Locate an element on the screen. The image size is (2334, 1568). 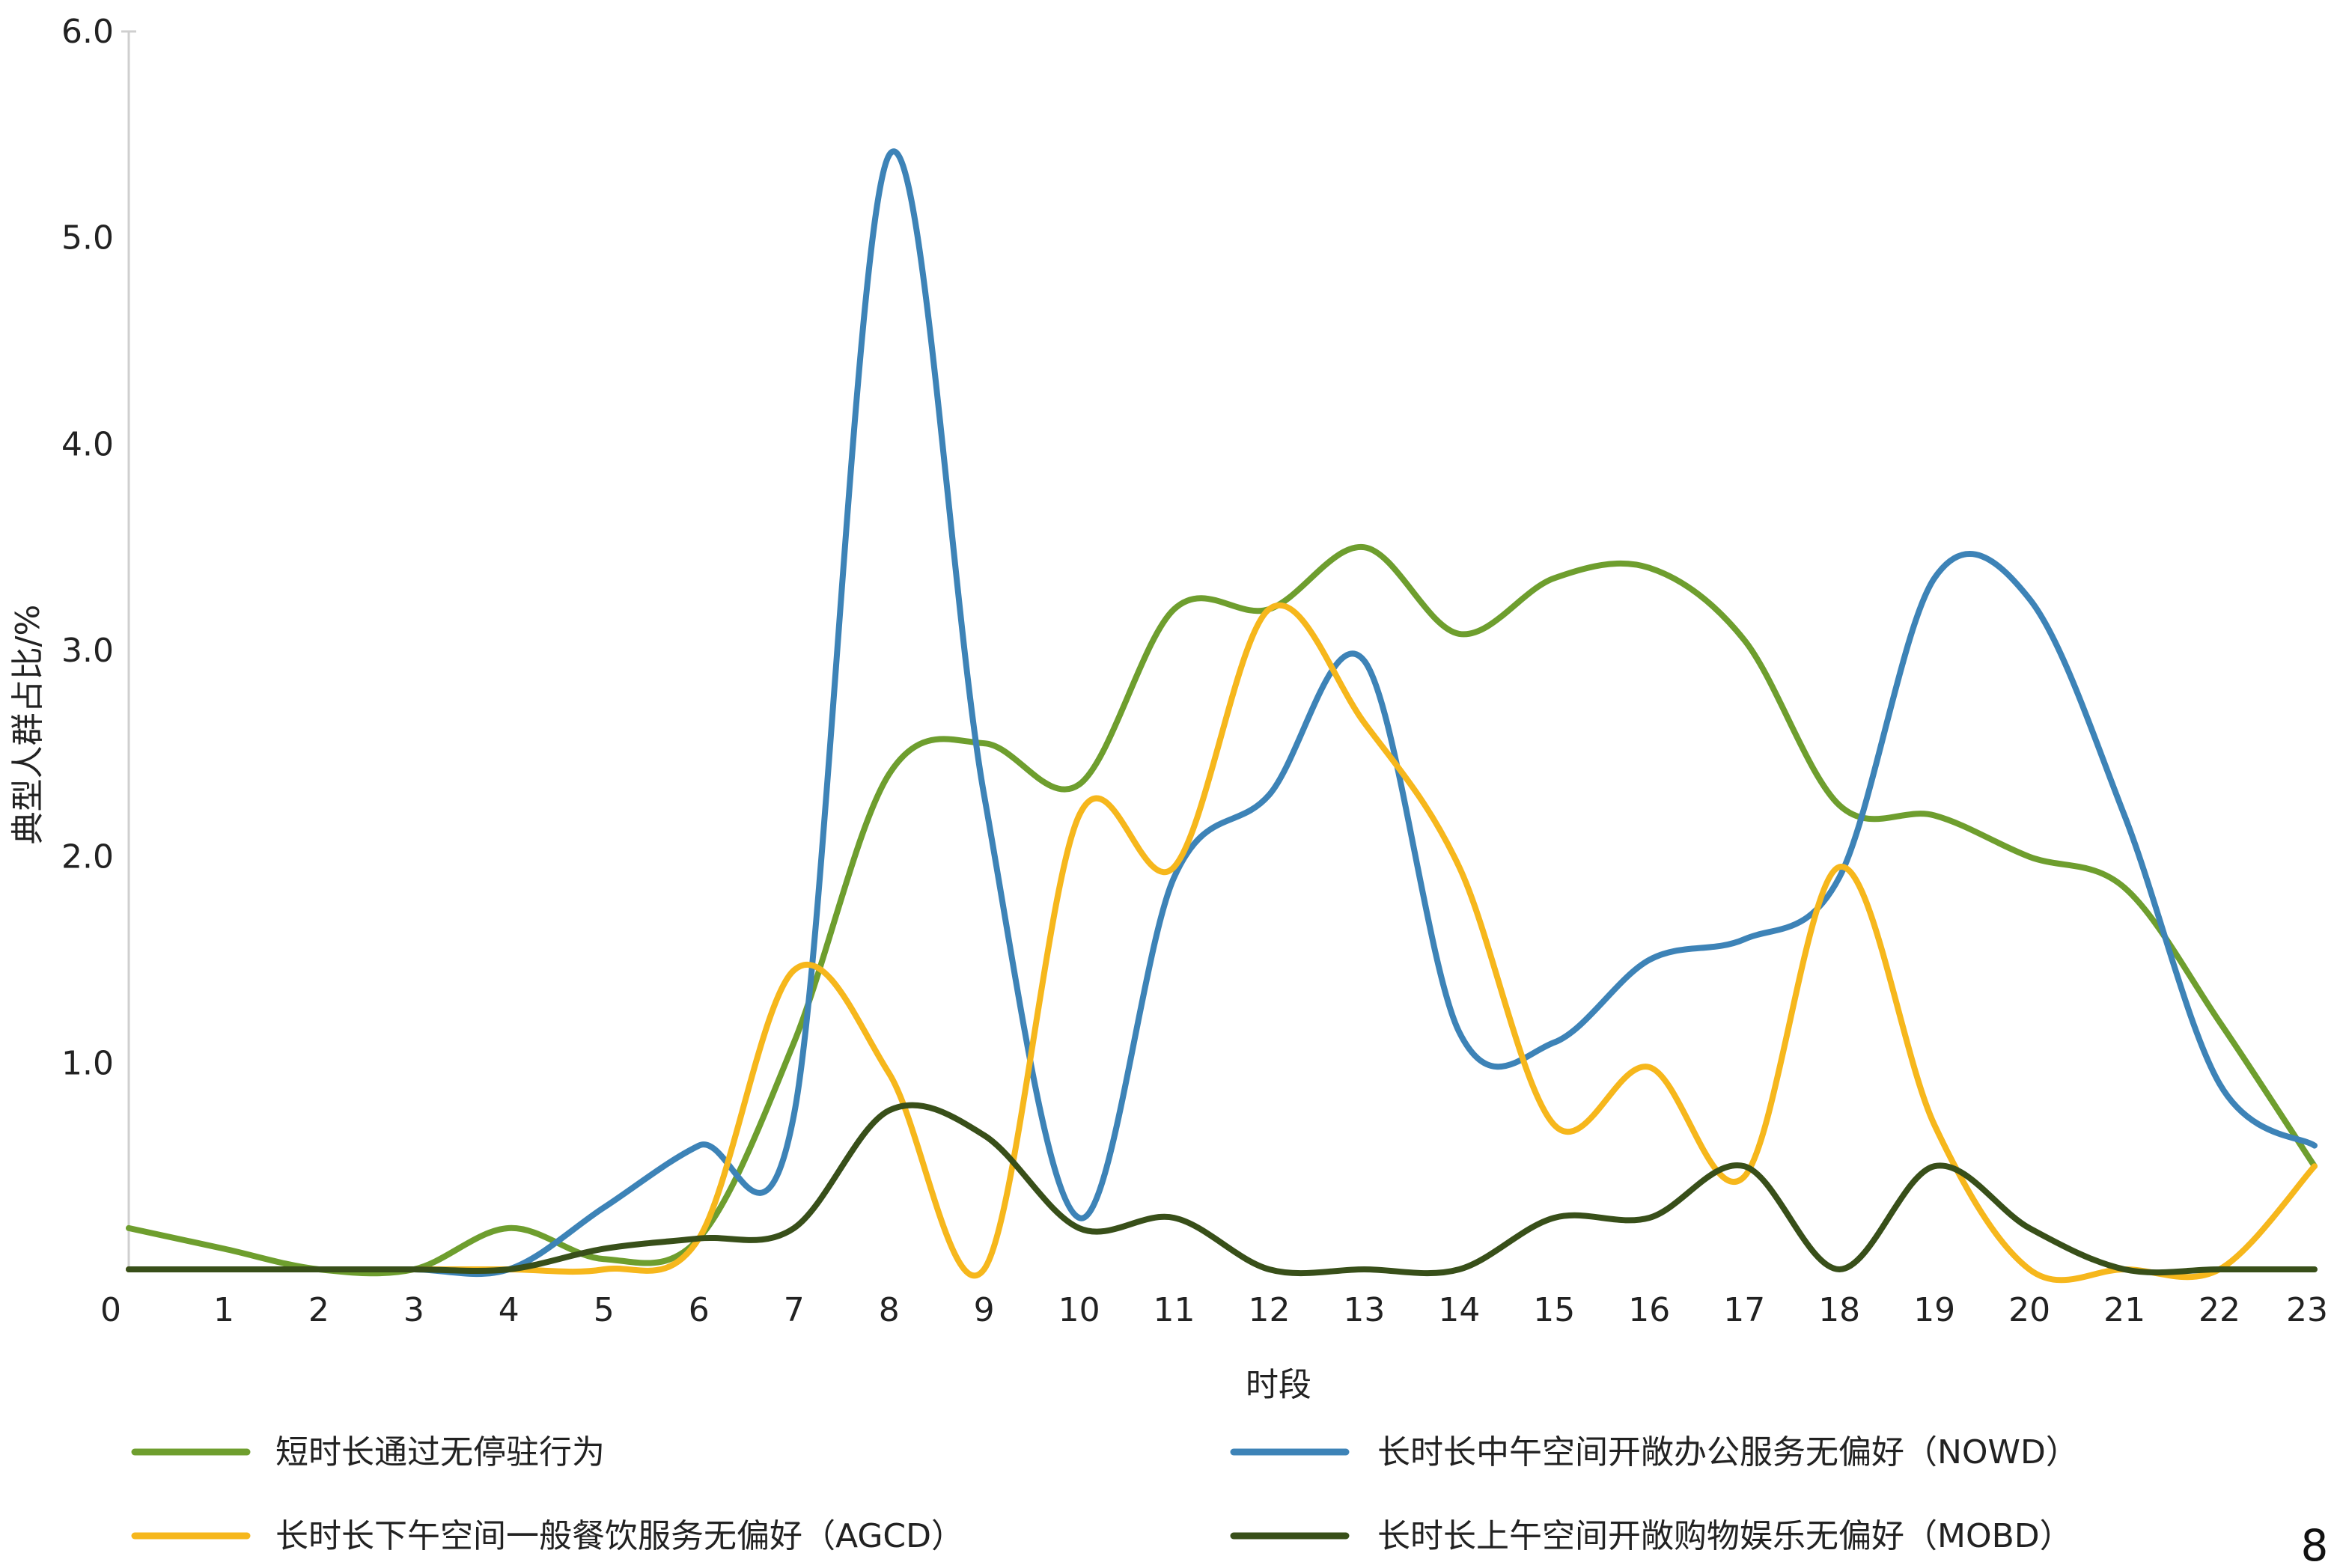
x-tick-label: 2 is located at coordinates (318, 1310).